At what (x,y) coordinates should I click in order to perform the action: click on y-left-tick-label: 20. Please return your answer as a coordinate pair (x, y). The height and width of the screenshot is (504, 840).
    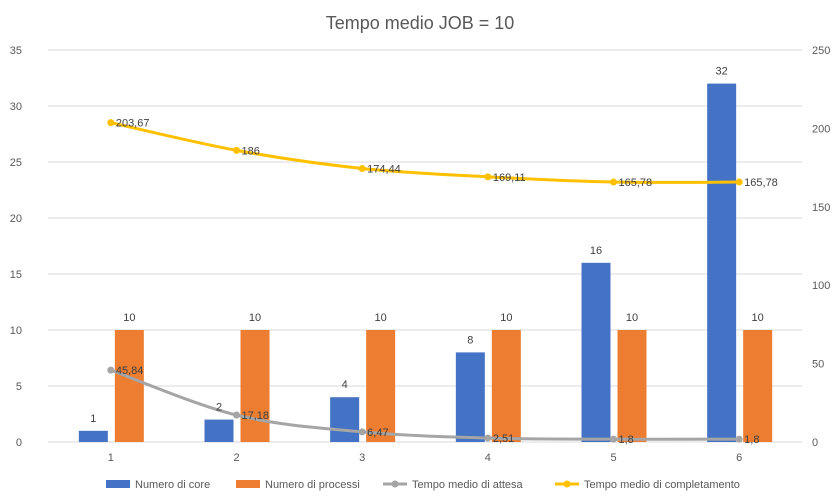
    Looking at the image, I should click on (16, 219).